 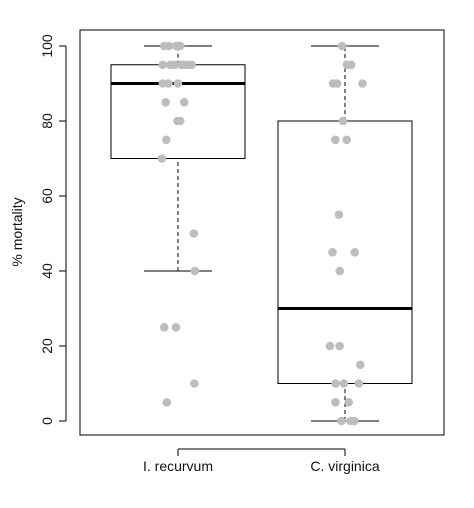 I want to click on y-tick-label: 80, so click(x=47, y=121).